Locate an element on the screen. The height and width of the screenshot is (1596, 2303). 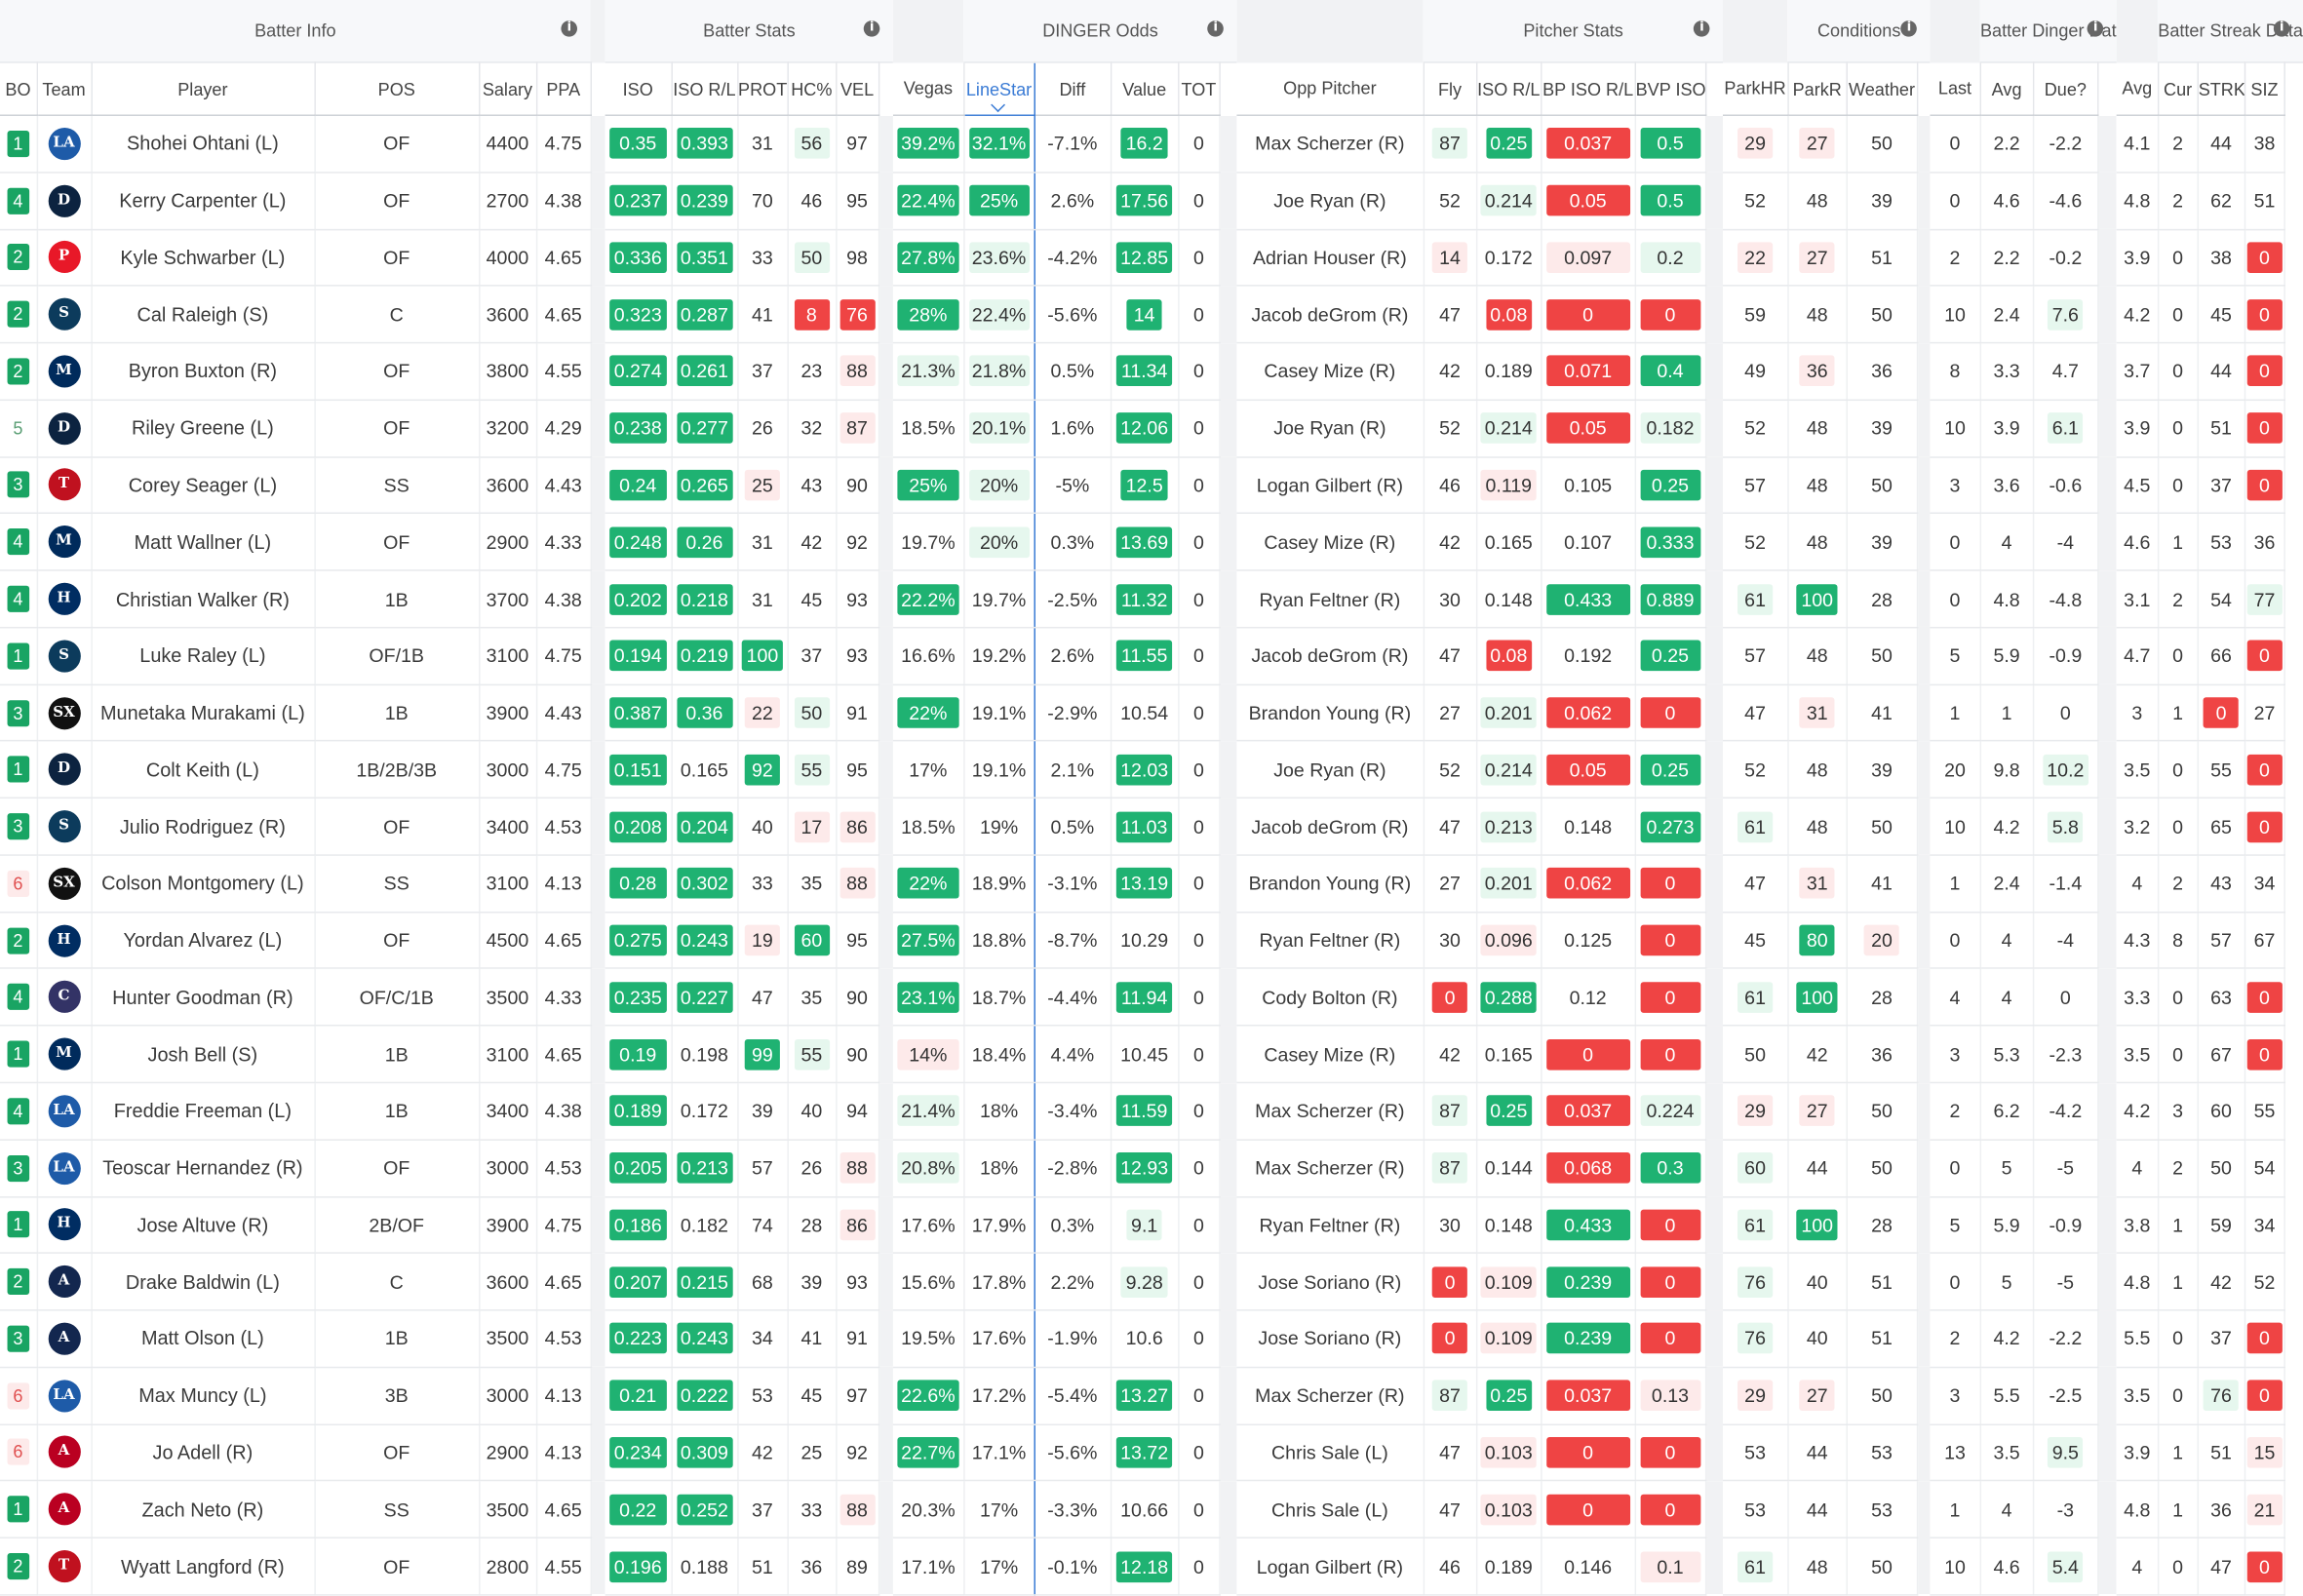
column-header-pos: POS is located at coordinates (397, 89).